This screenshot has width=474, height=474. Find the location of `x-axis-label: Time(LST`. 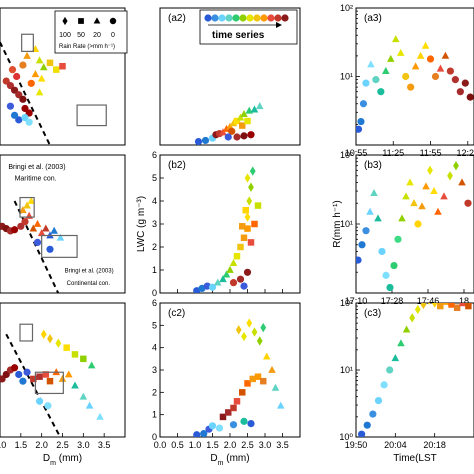

x-axis-label: Time(LST is located at coordinates (415, 458).